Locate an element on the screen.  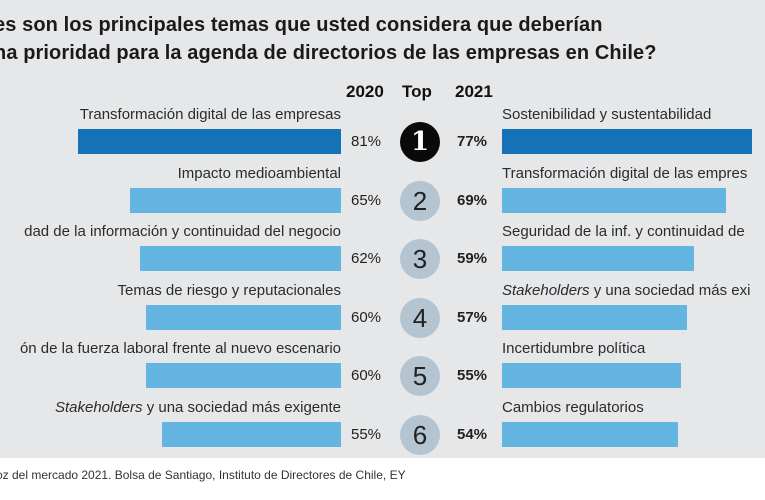
value-label-2020: 81% is located at coordinates (366, 141).